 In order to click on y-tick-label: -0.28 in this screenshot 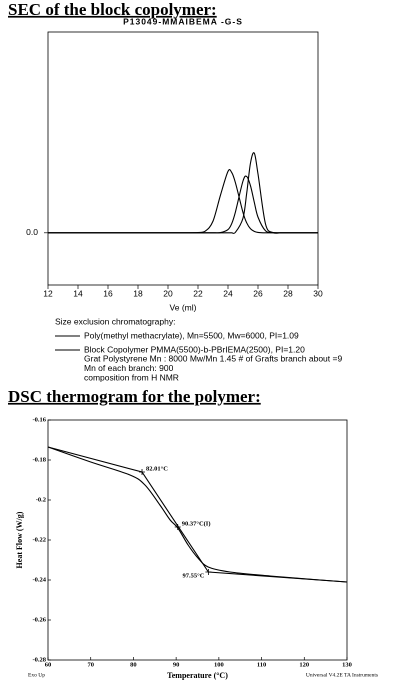, I will do `click(39, 659)`.